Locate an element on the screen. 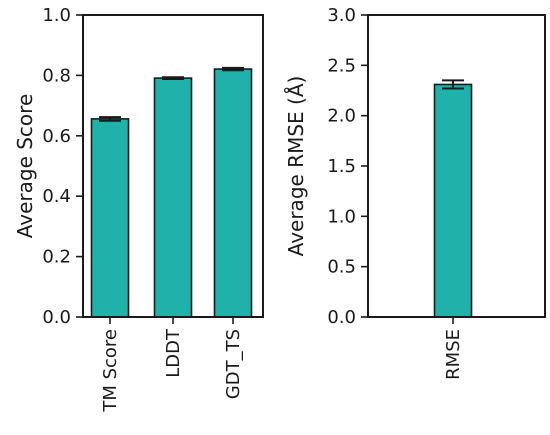 Image resolution: width=550 pixels, height=435 pixels. bar-tm-score is located at coordinates (110, 218).